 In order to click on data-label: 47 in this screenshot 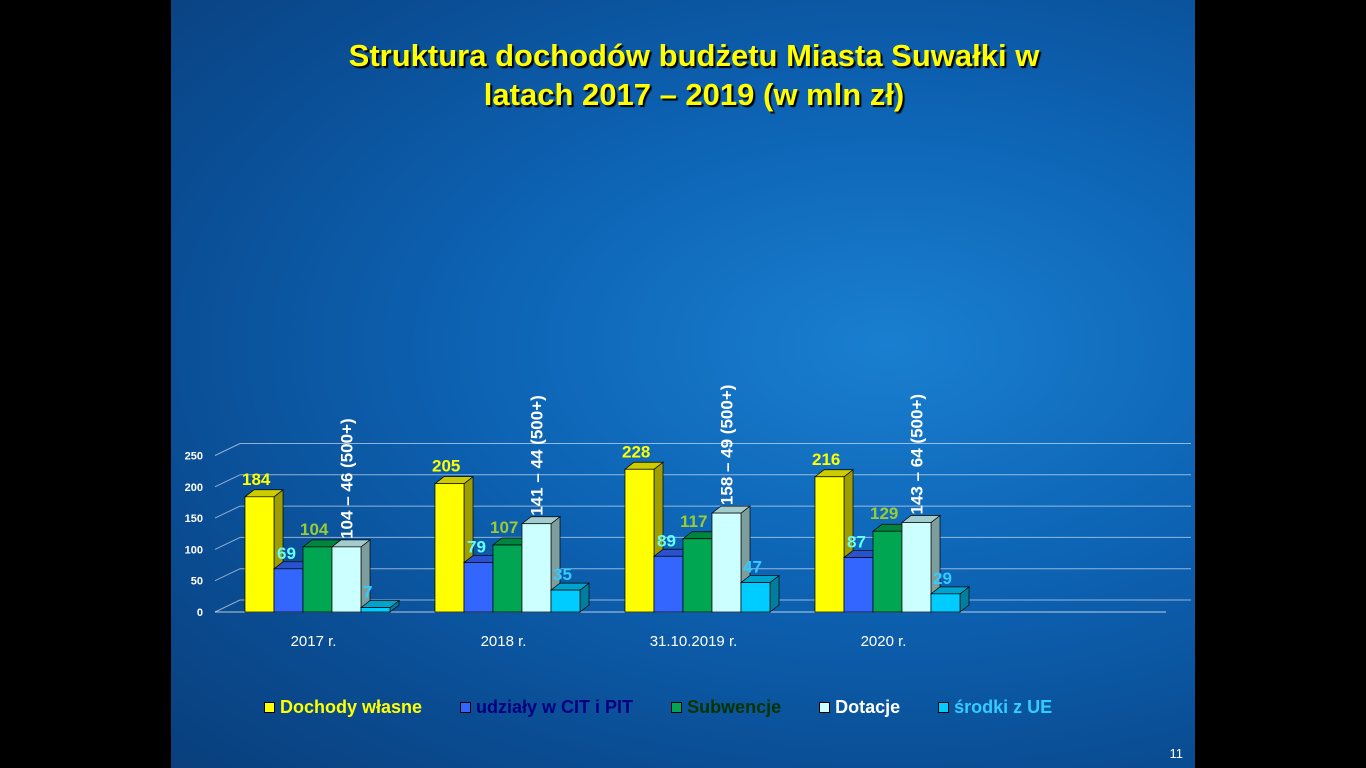, I will do `click(752, 567)`.